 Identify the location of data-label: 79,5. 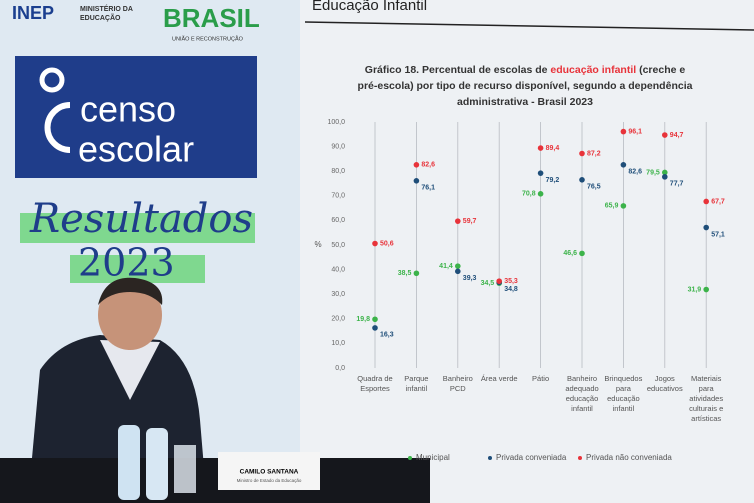
(653, 172).